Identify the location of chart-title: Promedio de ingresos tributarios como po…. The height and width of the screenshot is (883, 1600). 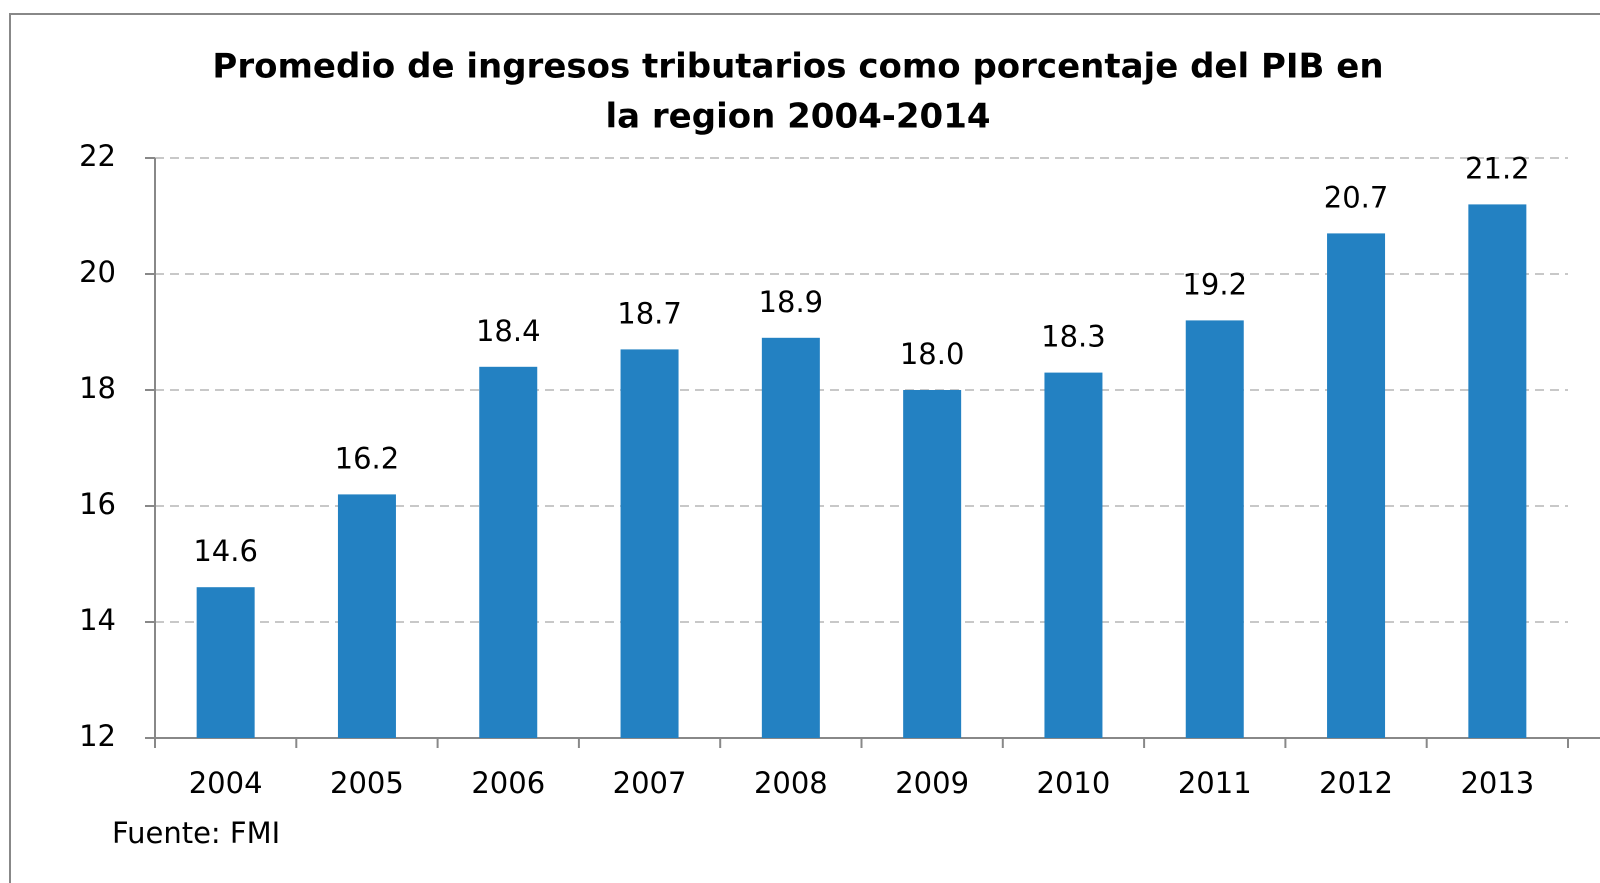
(797, 67).